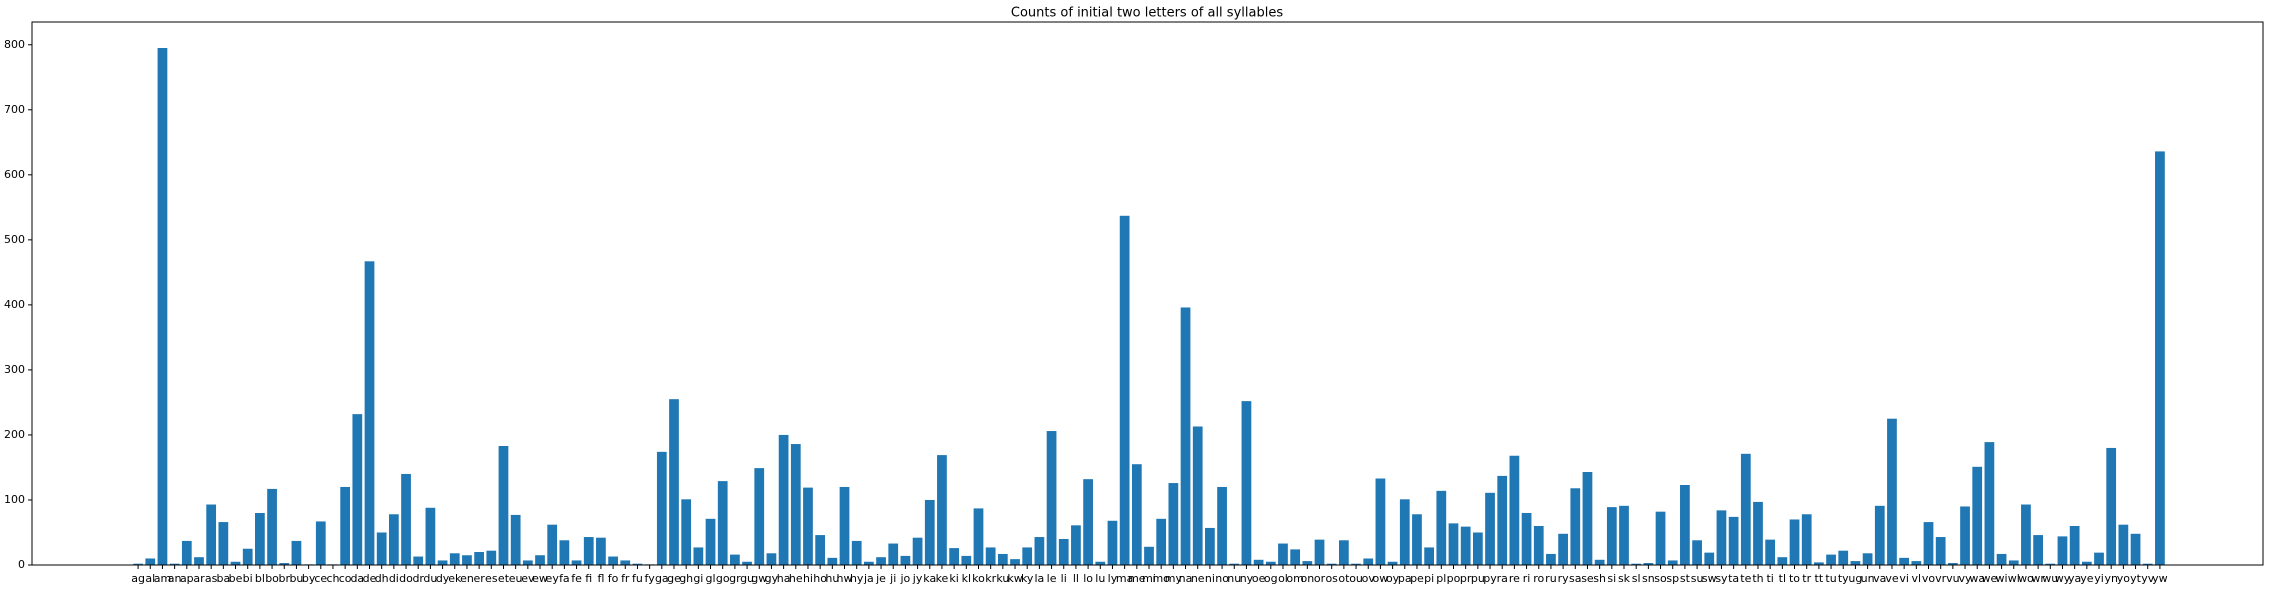 The width and height of the screenshot is (2272, 590). Describe the element at coordinates (1149, 578) in the screenshot. I see `x-tick-label: mi` at that location.